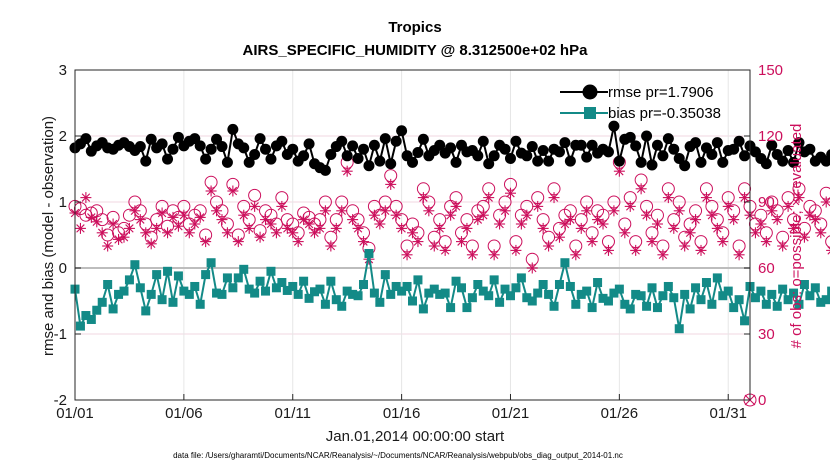 The width and height of the screenshot is (830, 470). What do you see at coordinates (590, 92) in the screenshot?
I see `legend-rmse-marker` at bounding box center [590, 92].